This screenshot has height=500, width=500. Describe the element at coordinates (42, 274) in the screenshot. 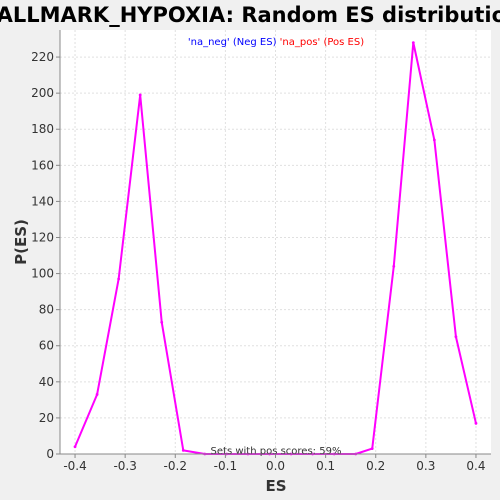

I see `y-tick-label-5: 100` at that location.